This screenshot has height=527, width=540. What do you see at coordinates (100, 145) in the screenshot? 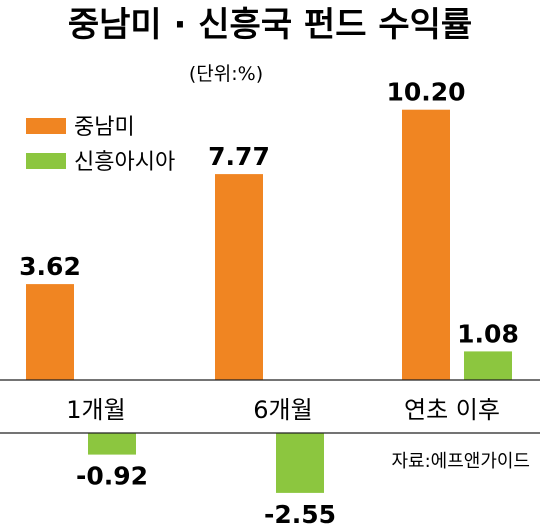
I see `legend: 중남미 신흥아시아` at bounding box center [100, 145].